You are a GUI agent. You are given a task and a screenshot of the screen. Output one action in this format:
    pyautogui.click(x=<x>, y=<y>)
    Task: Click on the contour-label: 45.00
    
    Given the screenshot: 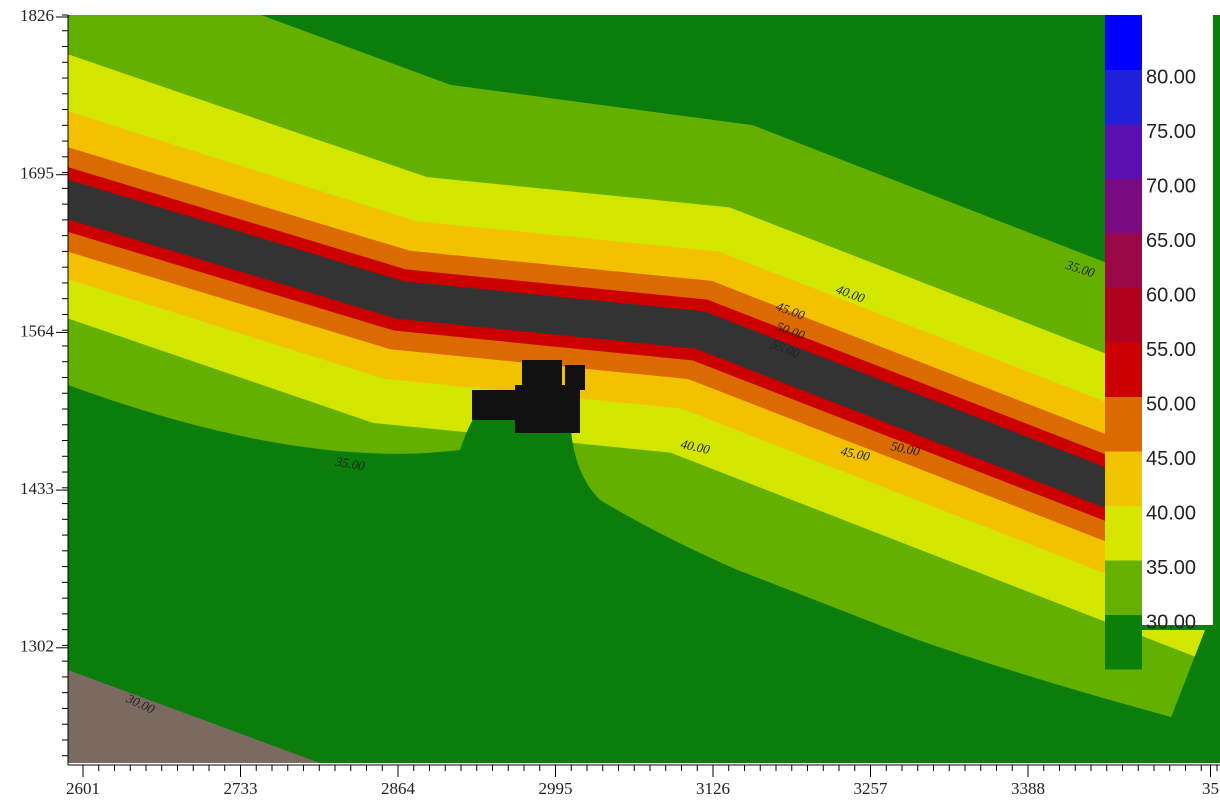 What is the action you would take?
    pyautogui.click(x=855, y=453)
    